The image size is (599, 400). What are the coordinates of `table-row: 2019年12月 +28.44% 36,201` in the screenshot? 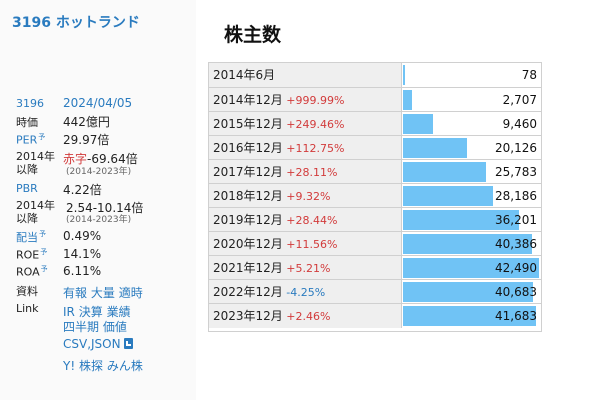 It's located at (375, 219).